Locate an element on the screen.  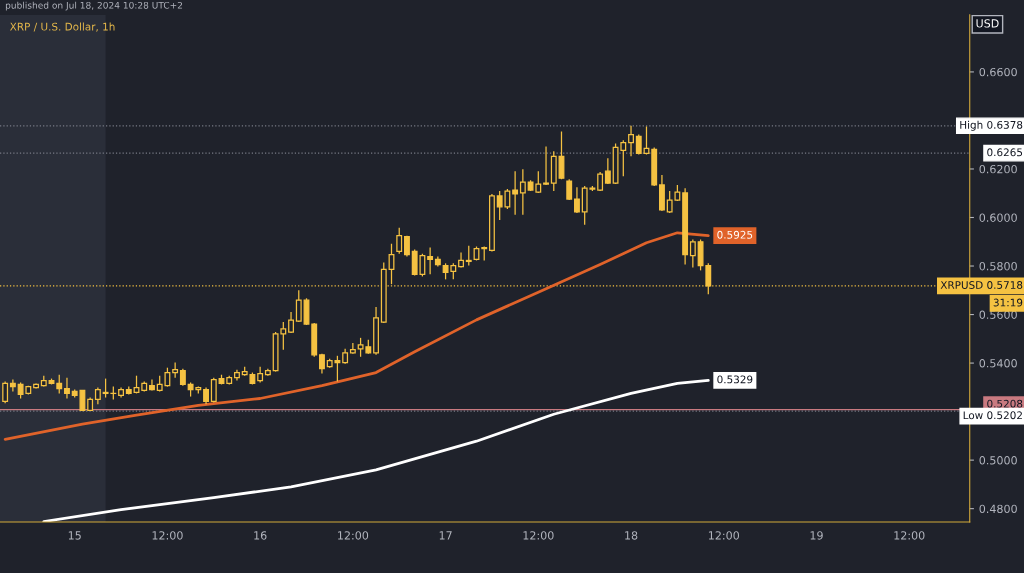
x-tick-label: 17 is located at coordinates (445, 535).